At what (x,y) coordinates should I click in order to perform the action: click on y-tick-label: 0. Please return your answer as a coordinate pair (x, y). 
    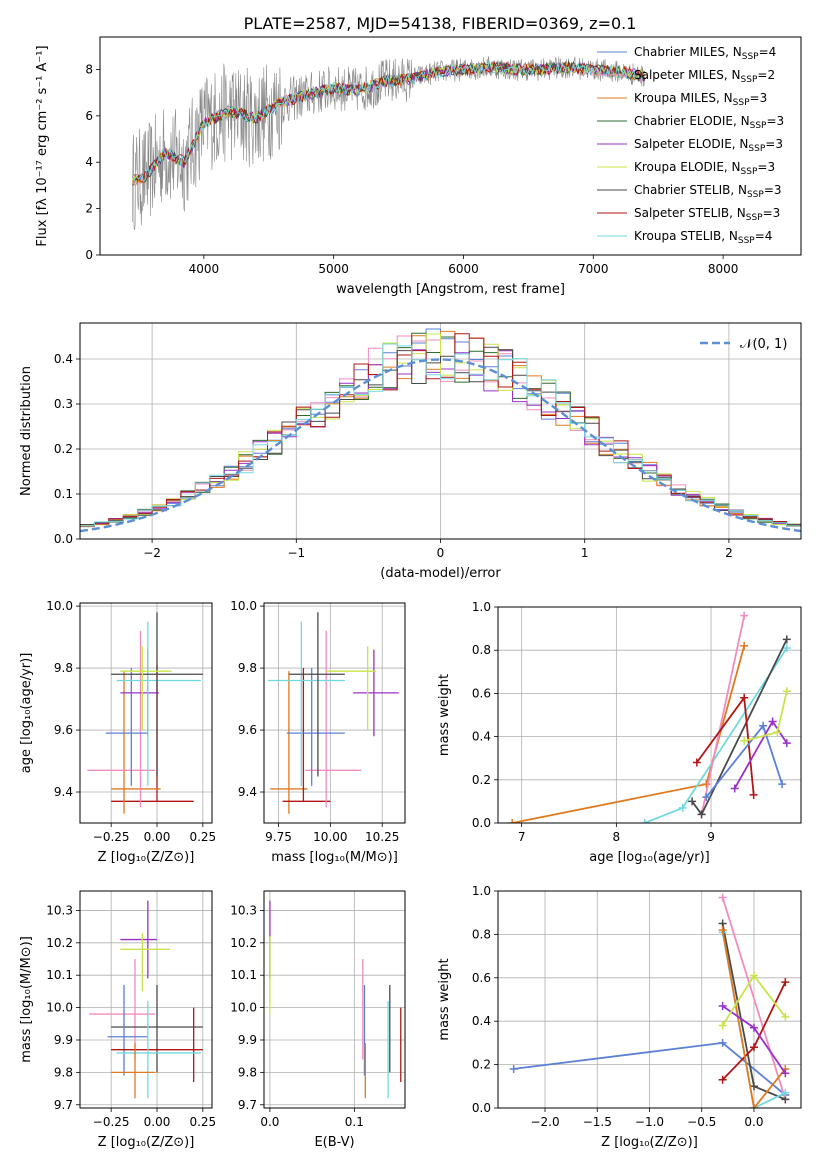
    Looking at the image, I should click on (89, 255).